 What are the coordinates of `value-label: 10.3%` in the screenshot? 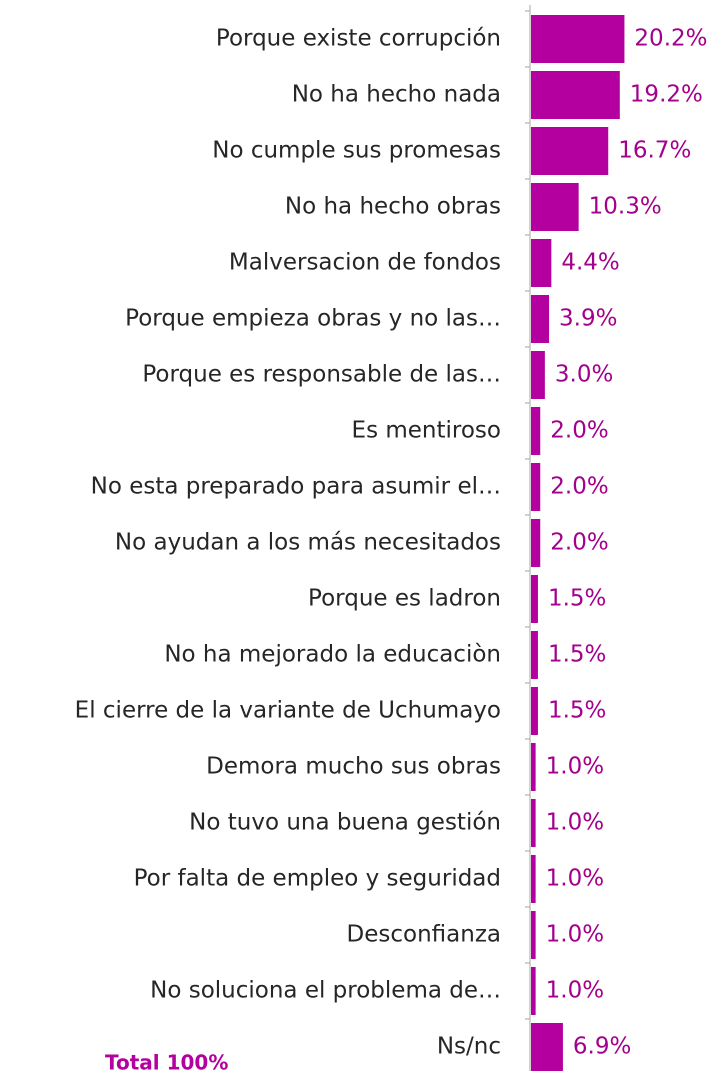 It's located at (625, 207).